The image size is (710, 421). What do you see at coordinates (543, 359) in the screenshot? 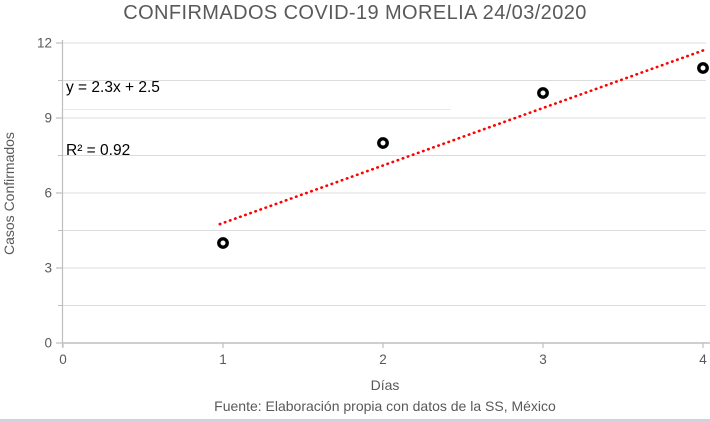
I see `x-tick-label: 3` at bounding box center [543, 359].